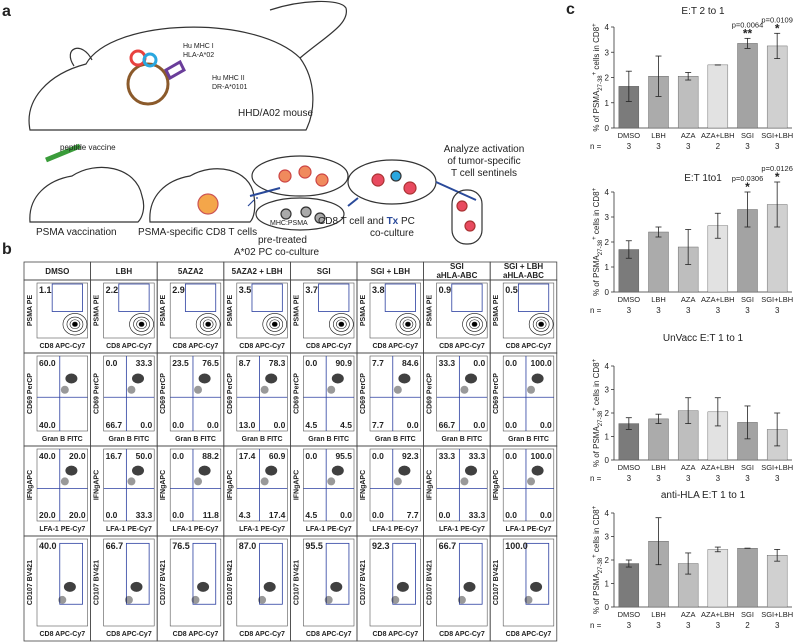 The image size is (798, 643). I want to click on n-label: n =, so click(596, 146).